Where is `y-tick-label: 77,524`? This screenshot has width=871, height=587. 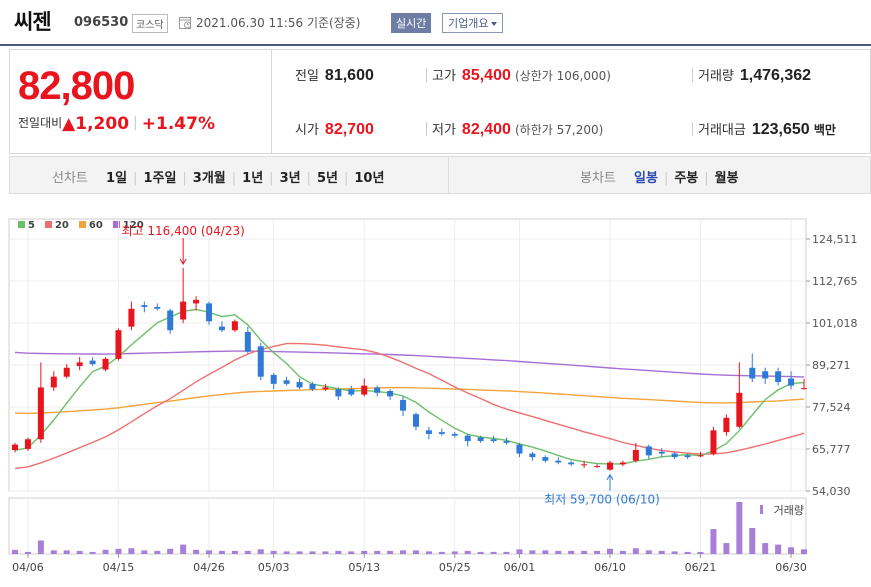
y-tick-label: 77,524 is located at coordinates (831, 407).